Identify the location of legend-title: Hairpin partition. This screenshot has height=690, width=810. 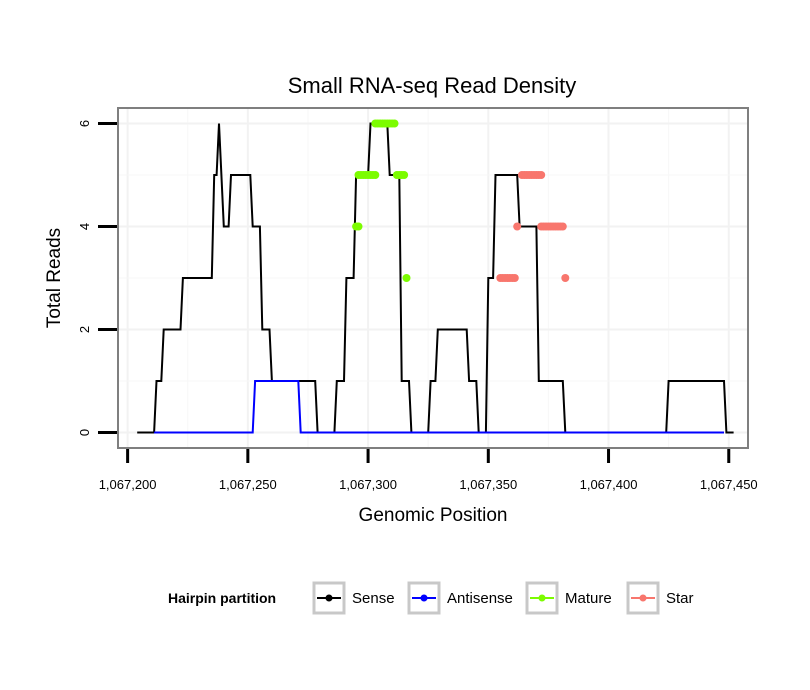
(222, 598).